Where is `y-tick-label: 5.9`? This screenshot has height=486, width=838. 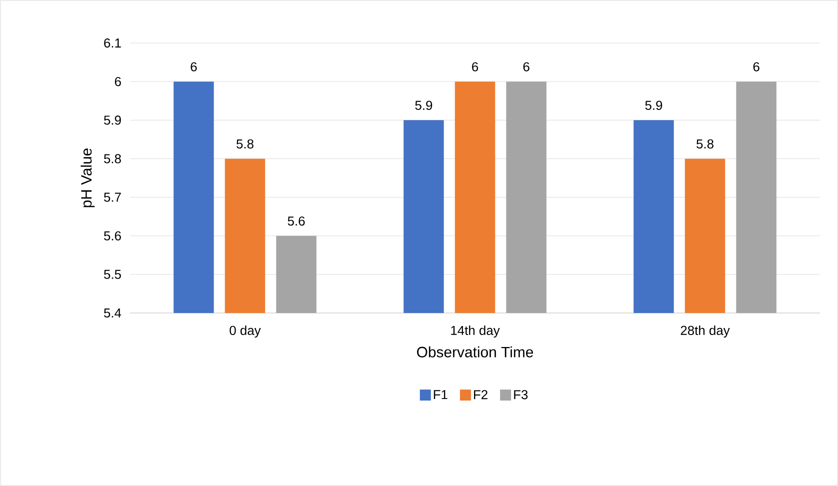 y-tick-label: 5.9 is located at coordinates (112, 120).